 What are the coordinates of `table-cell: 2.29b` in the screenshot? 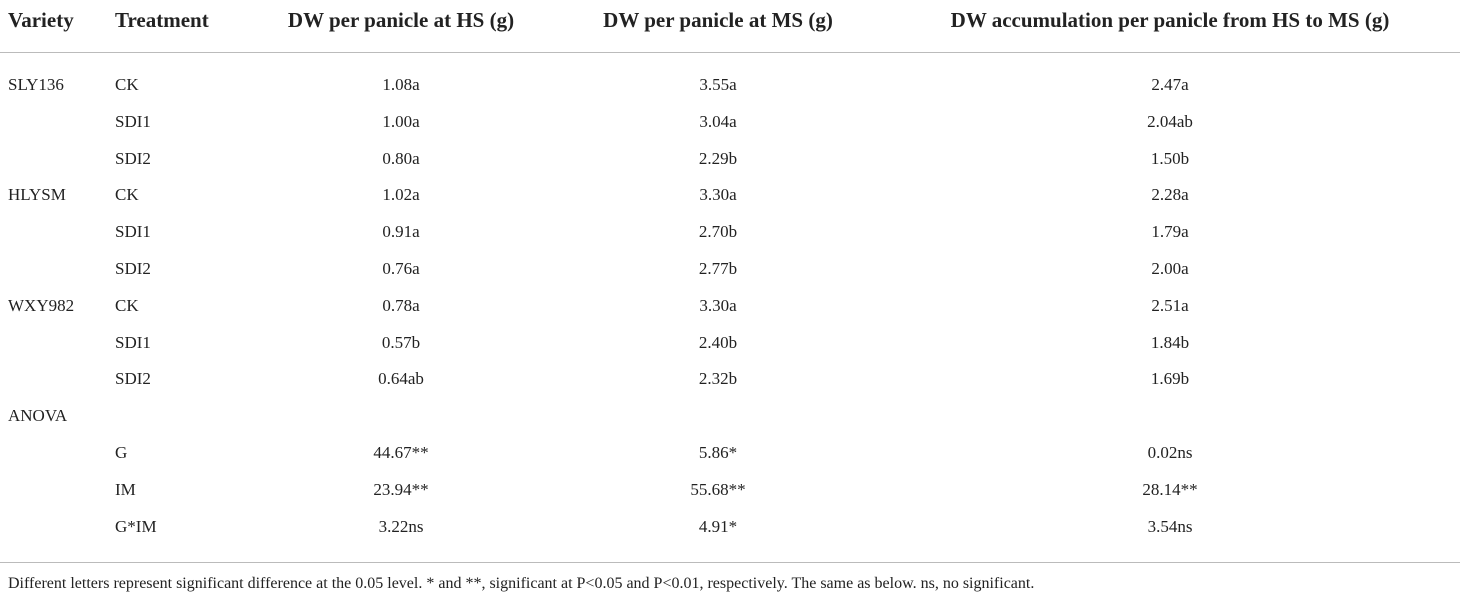 It's located at (718, 158).